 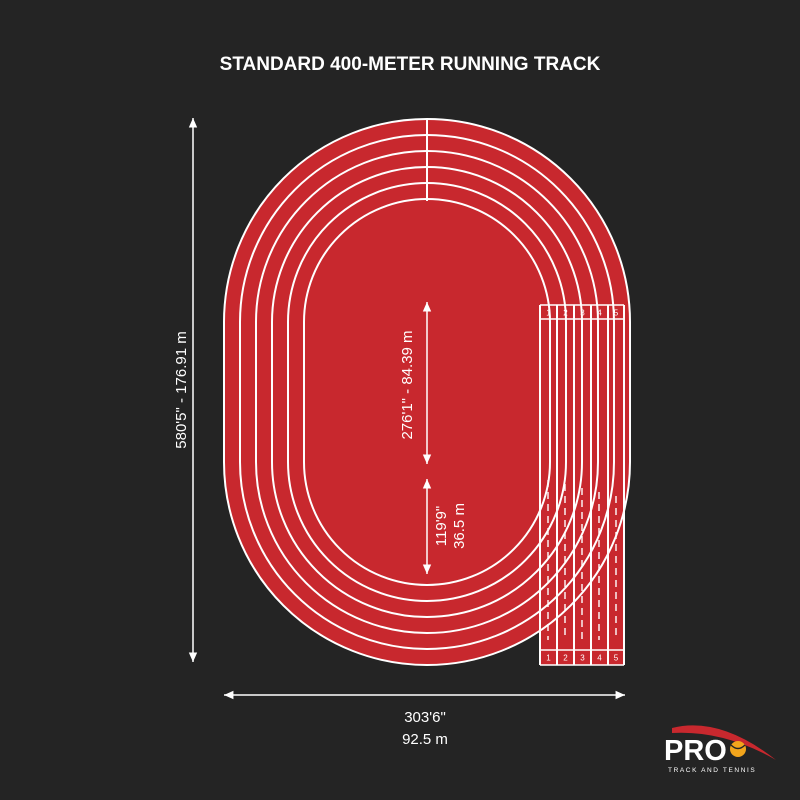 What do you see at coordinates (407, 384) in the screenshot?
I see `straight-length-label: 276'1" - 84.39 m` at bounding box center [407, 384].